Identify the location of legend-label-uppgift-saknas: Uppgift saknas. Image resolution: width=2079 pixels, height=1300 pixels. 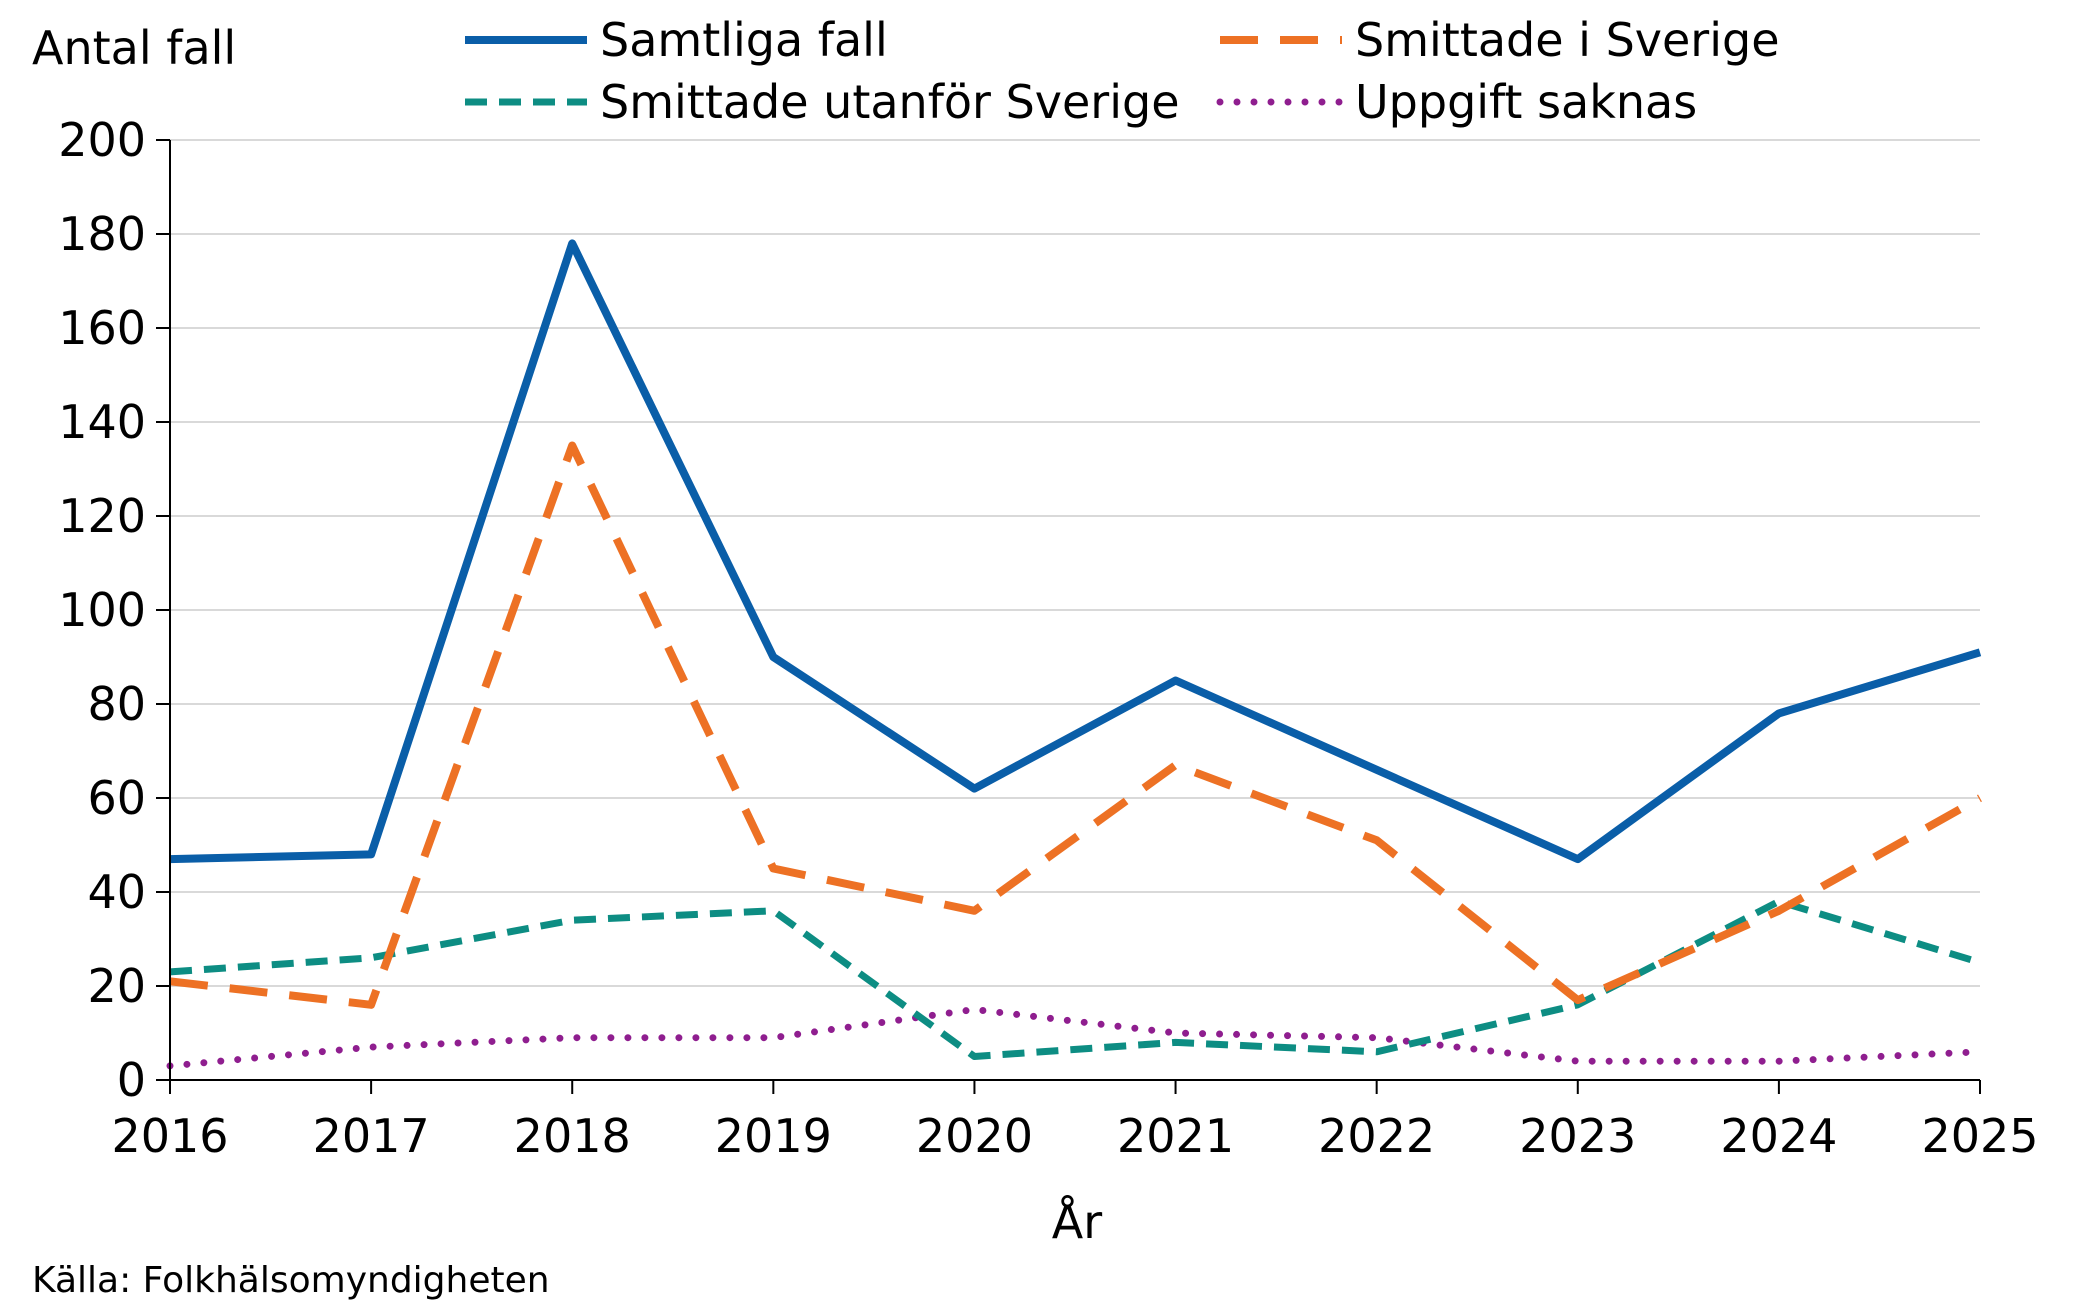
(1526, 102).